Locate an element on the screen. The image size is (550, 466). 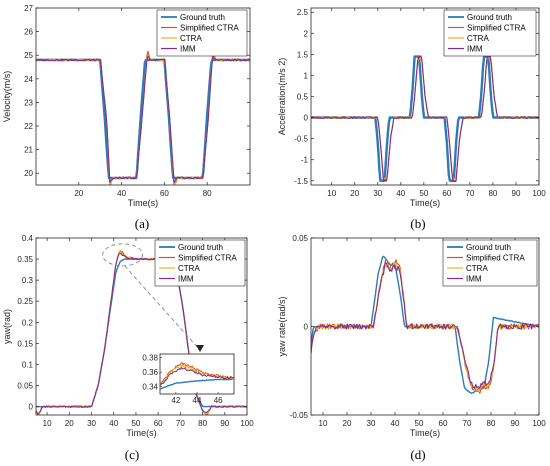
inset-line-imm is located at coordinates (197, 376).